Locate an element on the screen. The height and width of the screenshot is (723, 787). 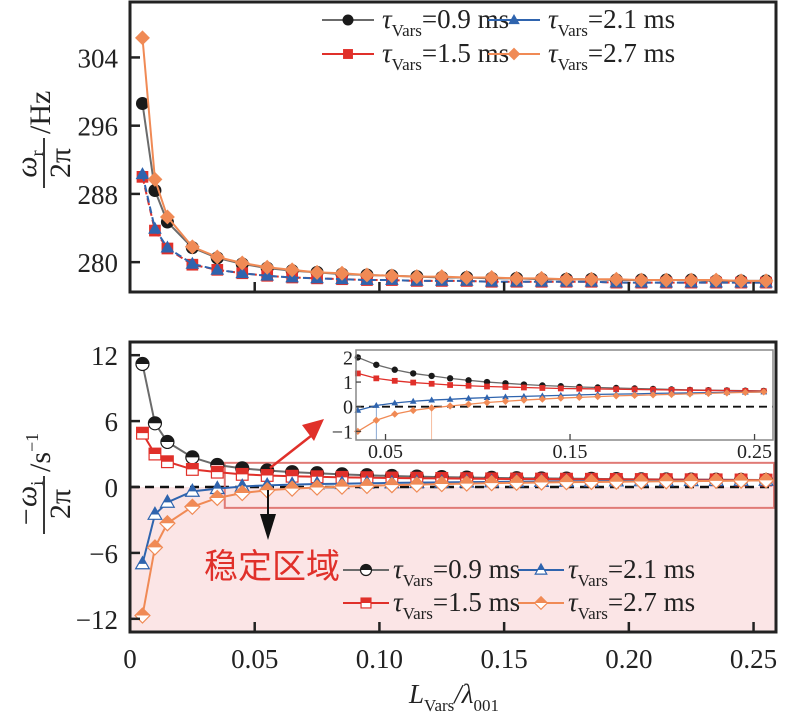
zoom-highlight-box is located at coordinates (499, 485).